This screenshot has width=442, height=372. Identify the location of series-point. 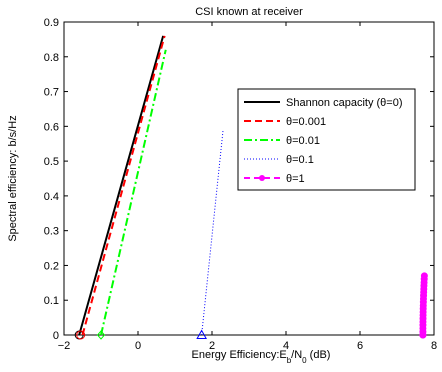
(424, 276).